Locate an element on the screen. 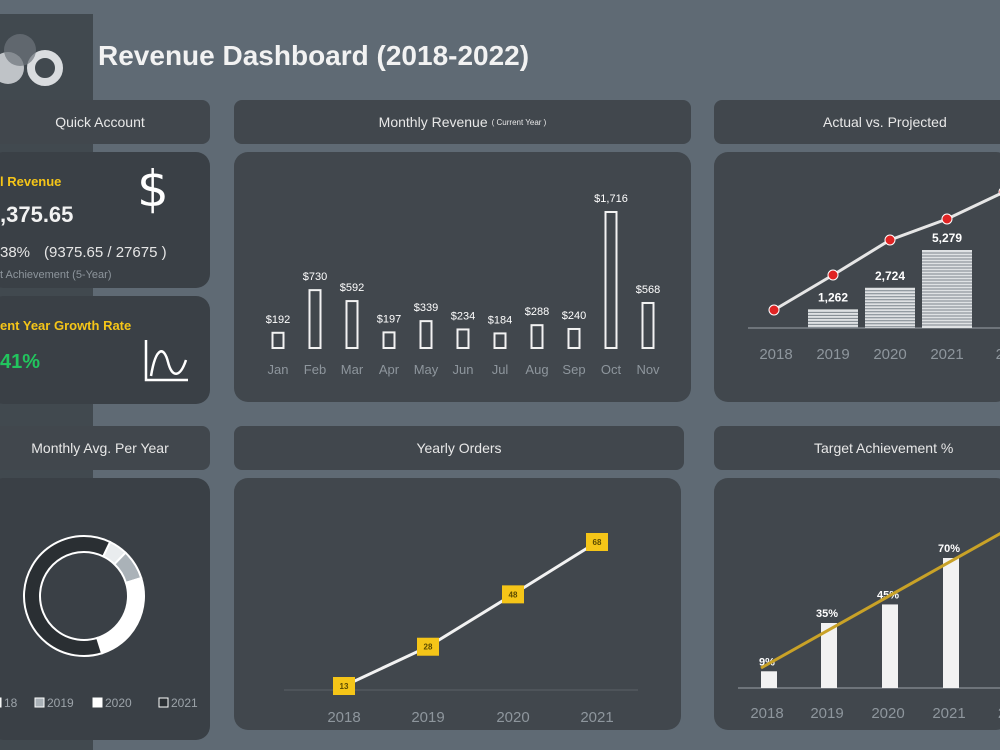 The image size is (1000, 750). revenue-bar-label: $197 is located at coordinates (389, 319).